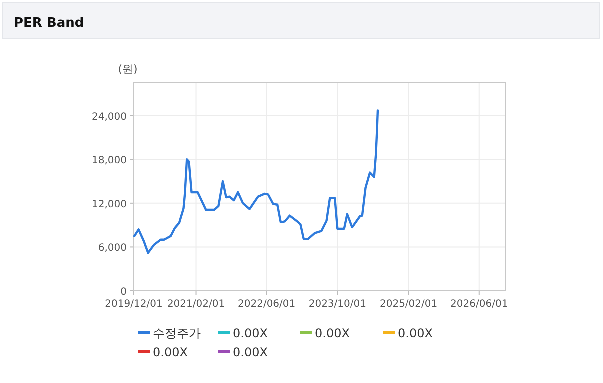  I want to click on x-tick-label: 2026/06/01, so click(479, 304).